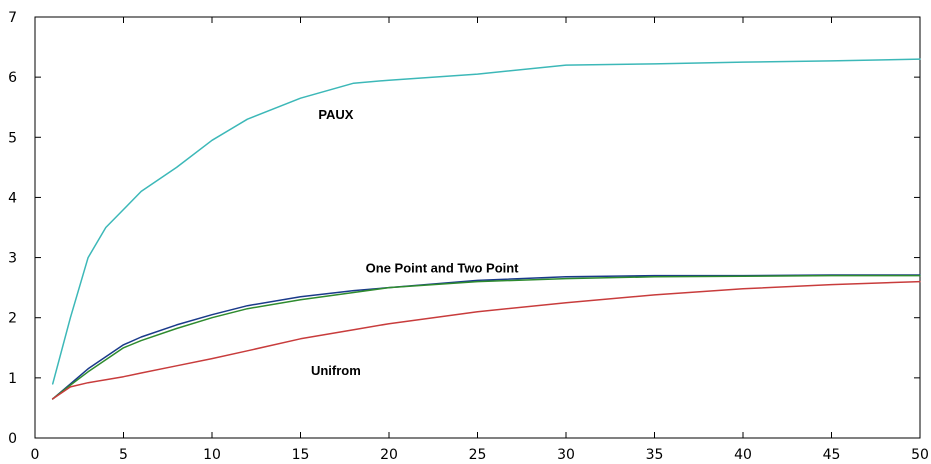 This screenshot has height=464, width=931. Describe the element at coordinates (12, 78) in the screenshot. I see `y-tick-label: 6` at that location.